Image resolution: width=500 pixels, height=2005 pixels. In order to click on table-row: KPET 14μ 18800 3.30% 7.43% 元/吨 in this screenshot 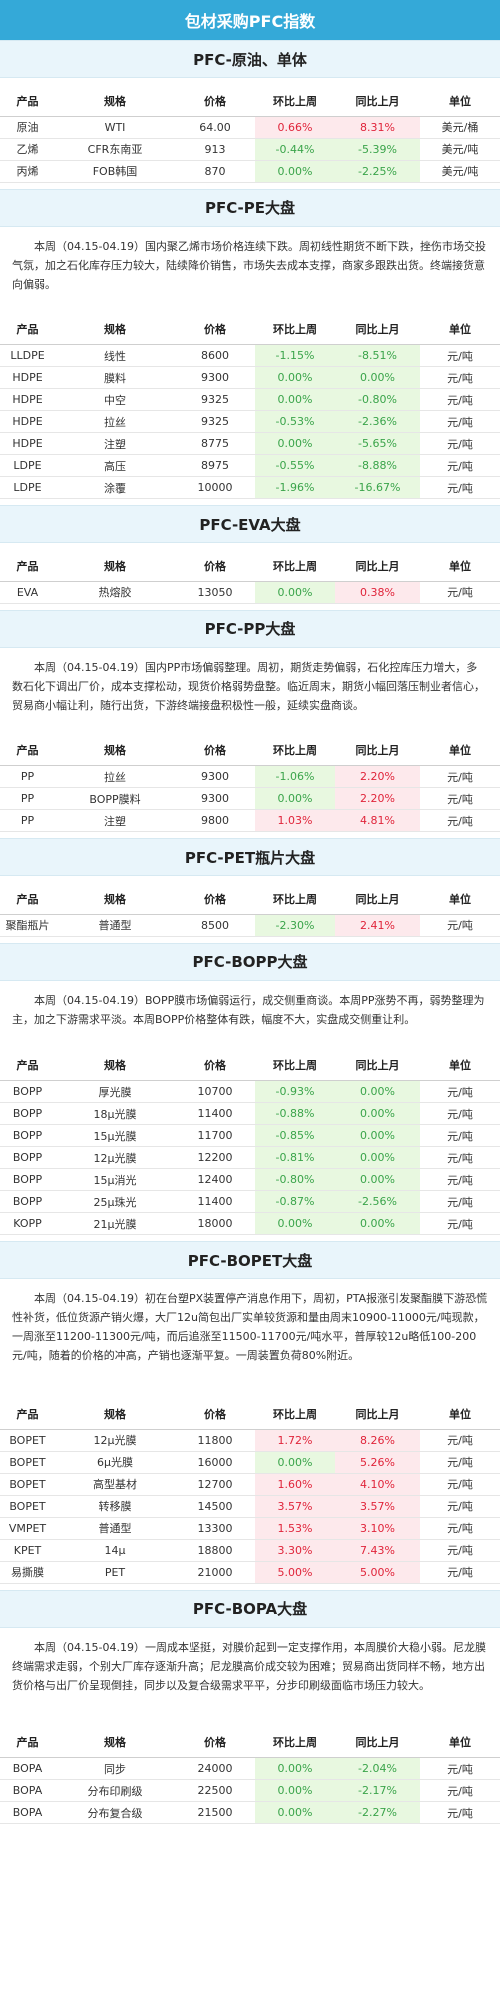, I will do `click(250, 1550)`.